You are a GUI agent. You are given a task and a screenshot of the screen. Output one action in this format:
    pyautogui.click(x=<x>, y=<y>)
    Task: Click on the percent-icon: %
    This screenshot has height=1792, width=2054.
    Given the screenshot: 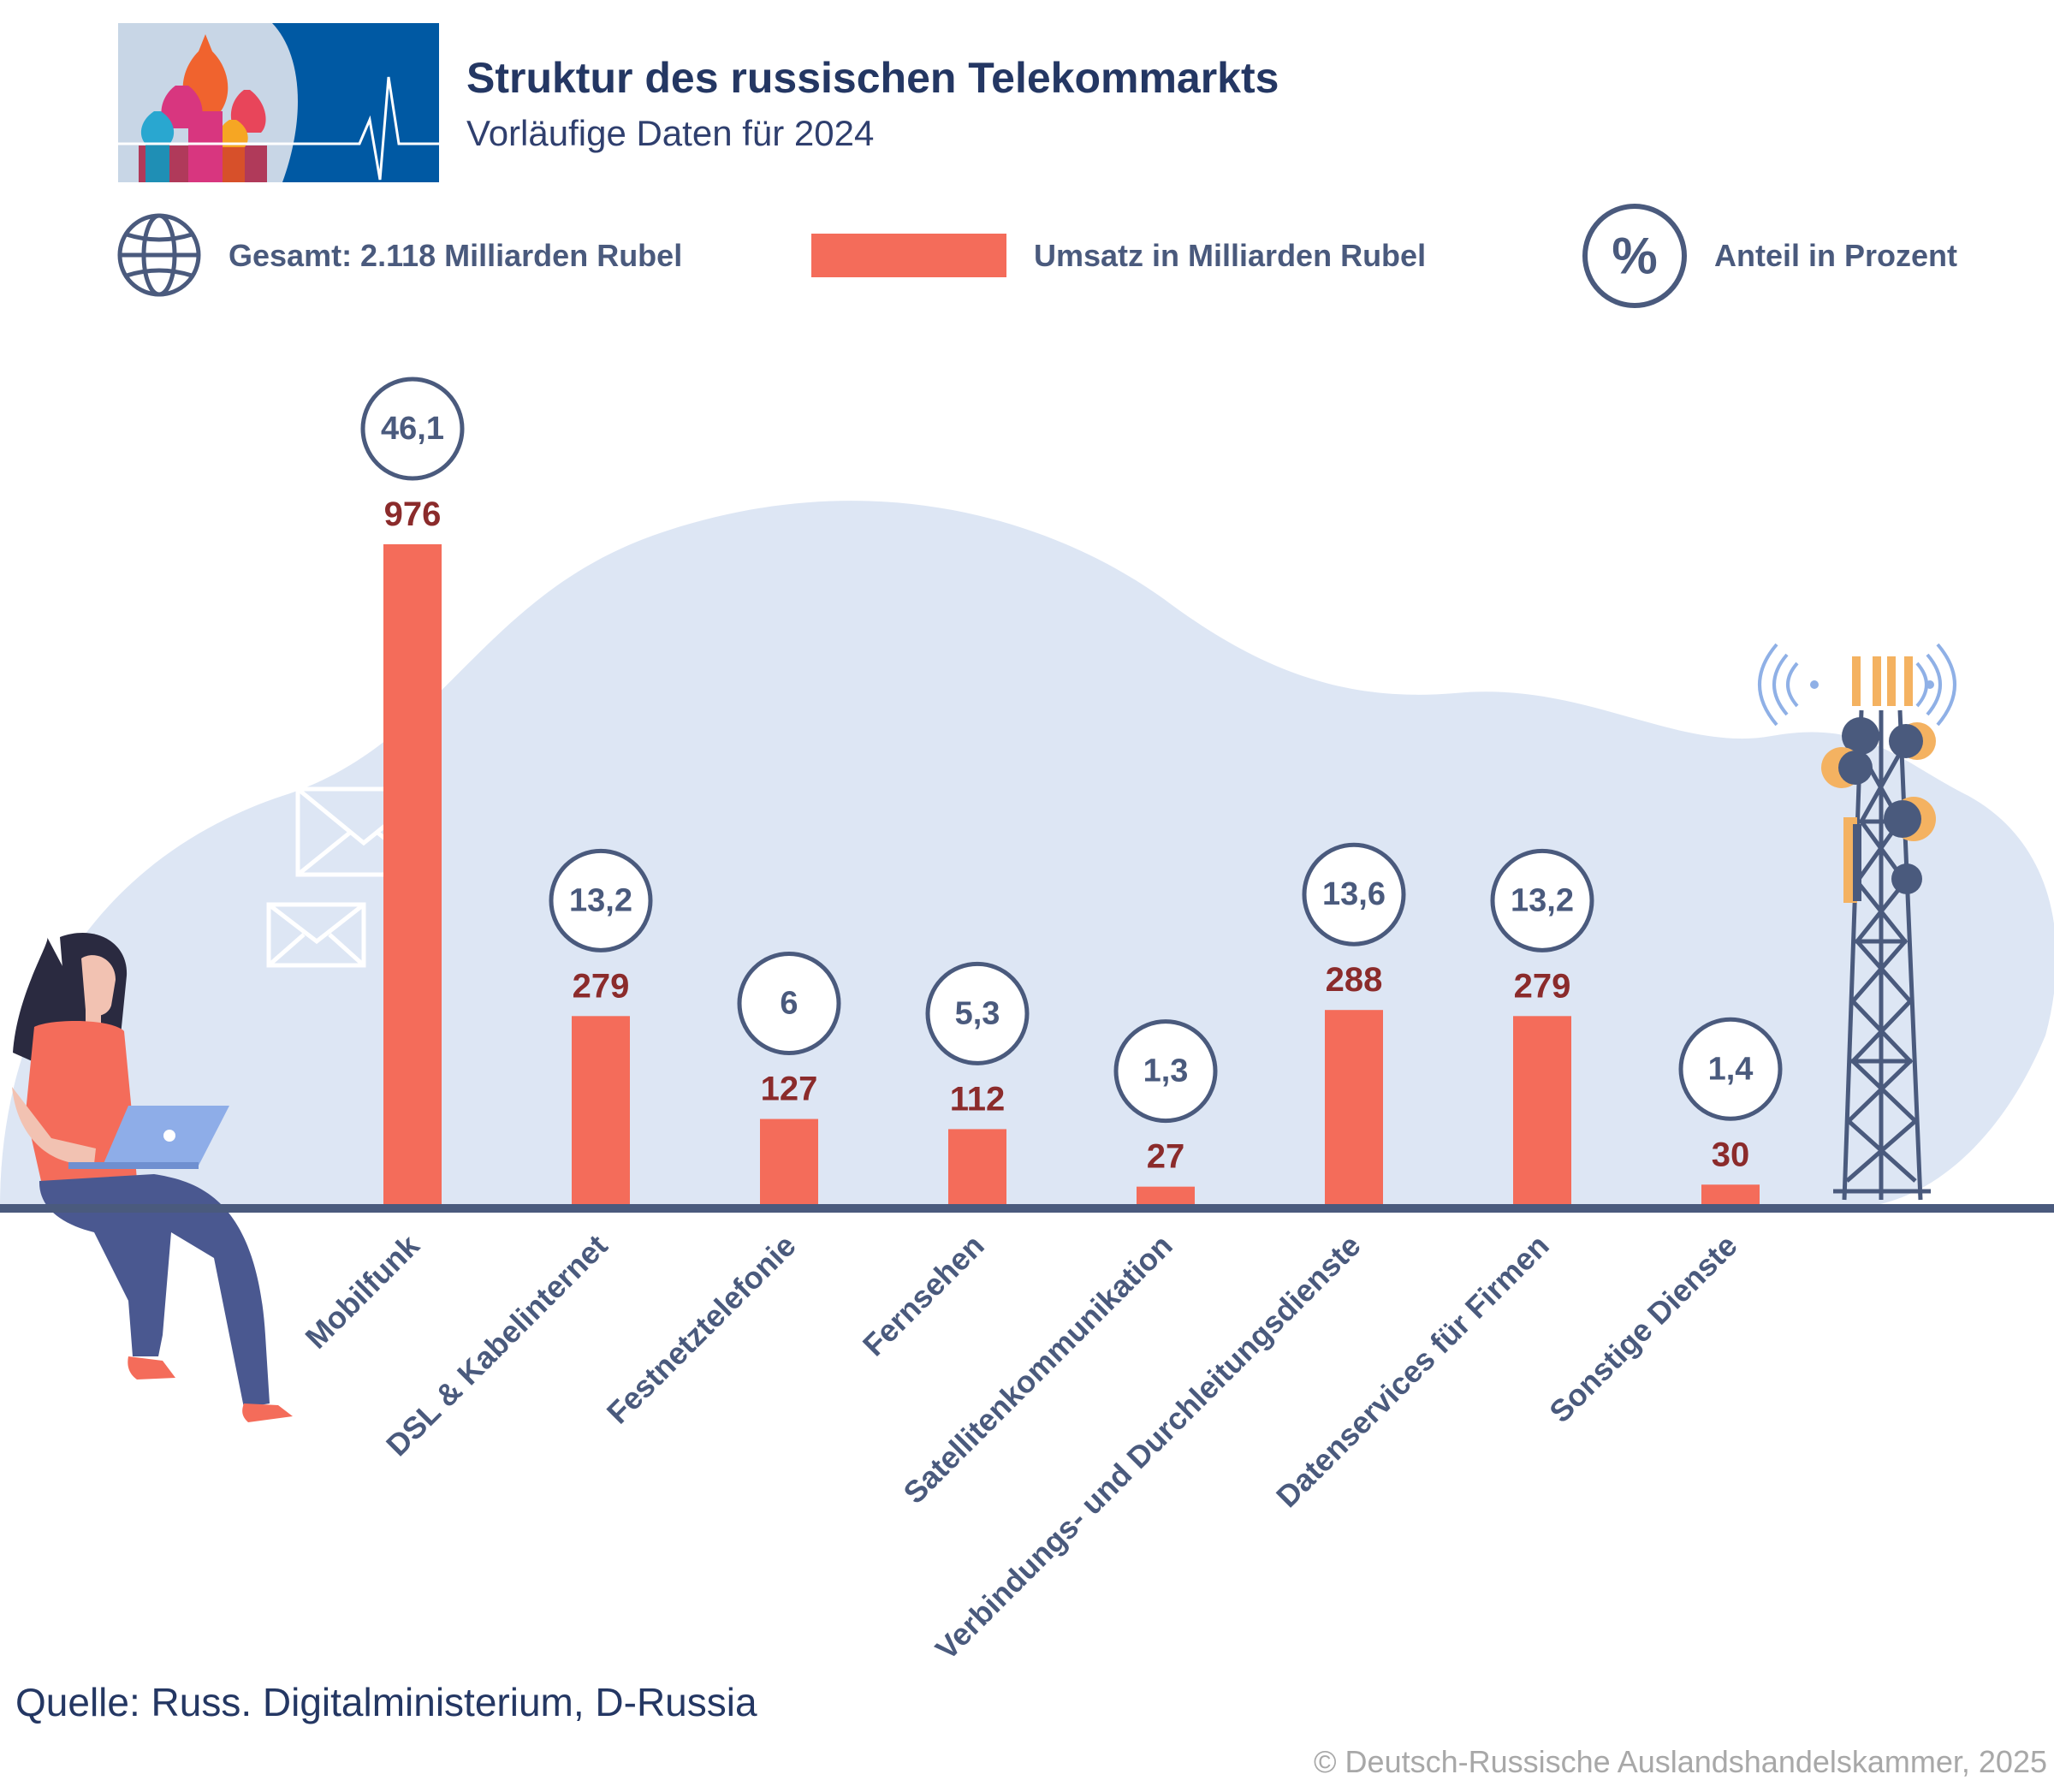 What is the action you would take?
    pyautogui.click(x=1634, y=256)
    